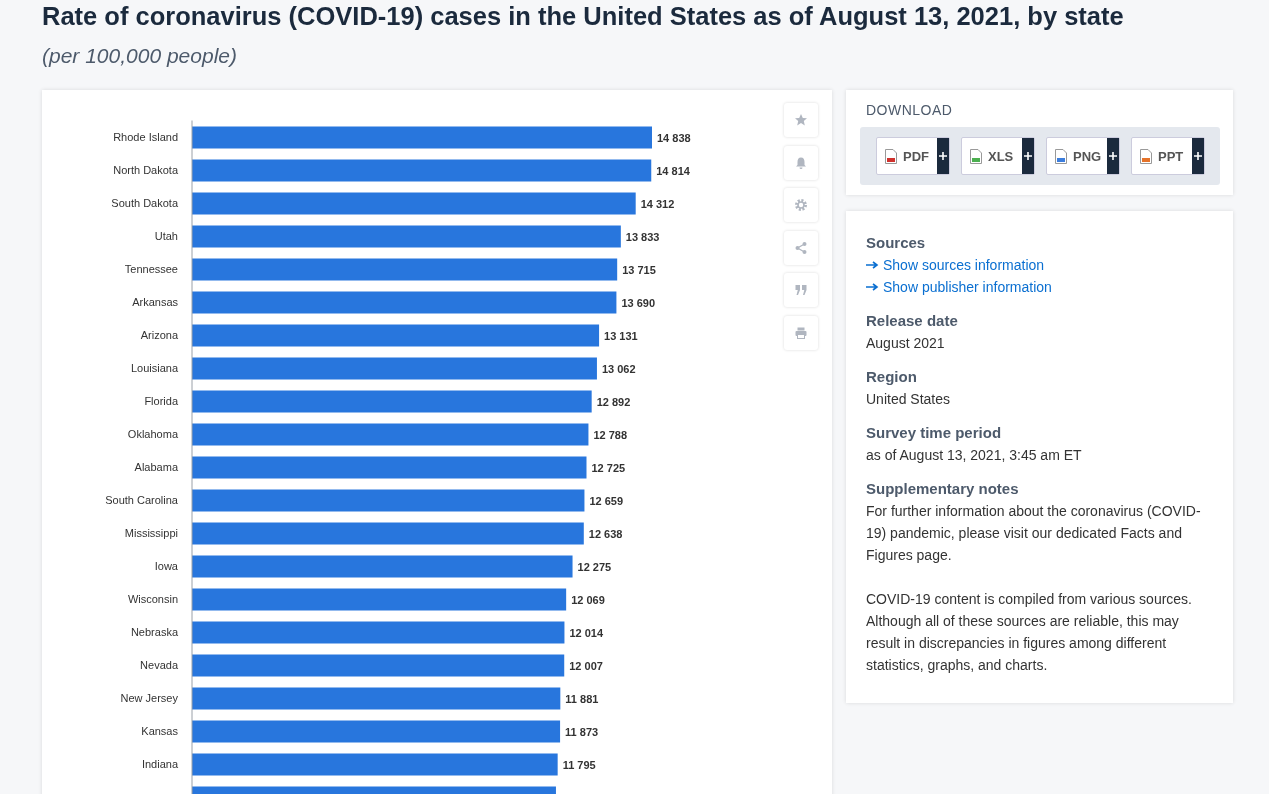 The image size is (1269, 794). Describe the element at coordinates (912, 321) in the screenshot. I see `text: Release date` at that location.